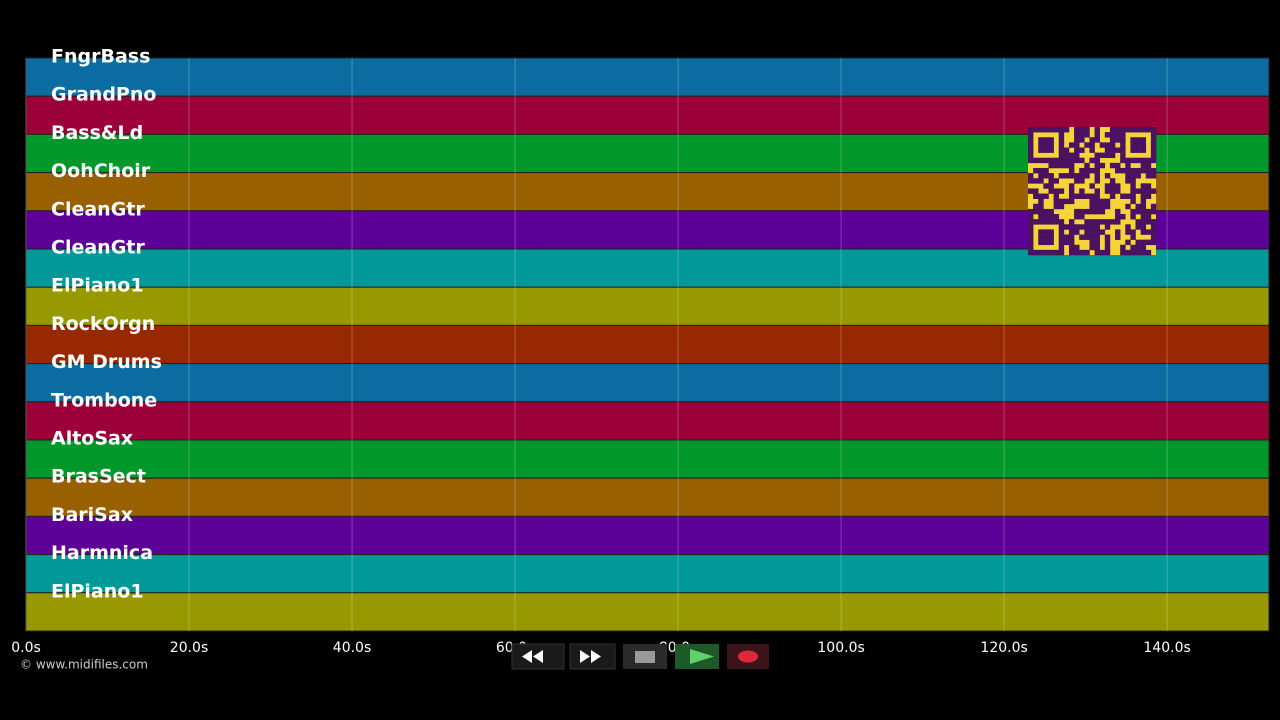 This screenshot has height=720, width=1280. I want to click on tick-label: 140.0s, so click(1166, 648).